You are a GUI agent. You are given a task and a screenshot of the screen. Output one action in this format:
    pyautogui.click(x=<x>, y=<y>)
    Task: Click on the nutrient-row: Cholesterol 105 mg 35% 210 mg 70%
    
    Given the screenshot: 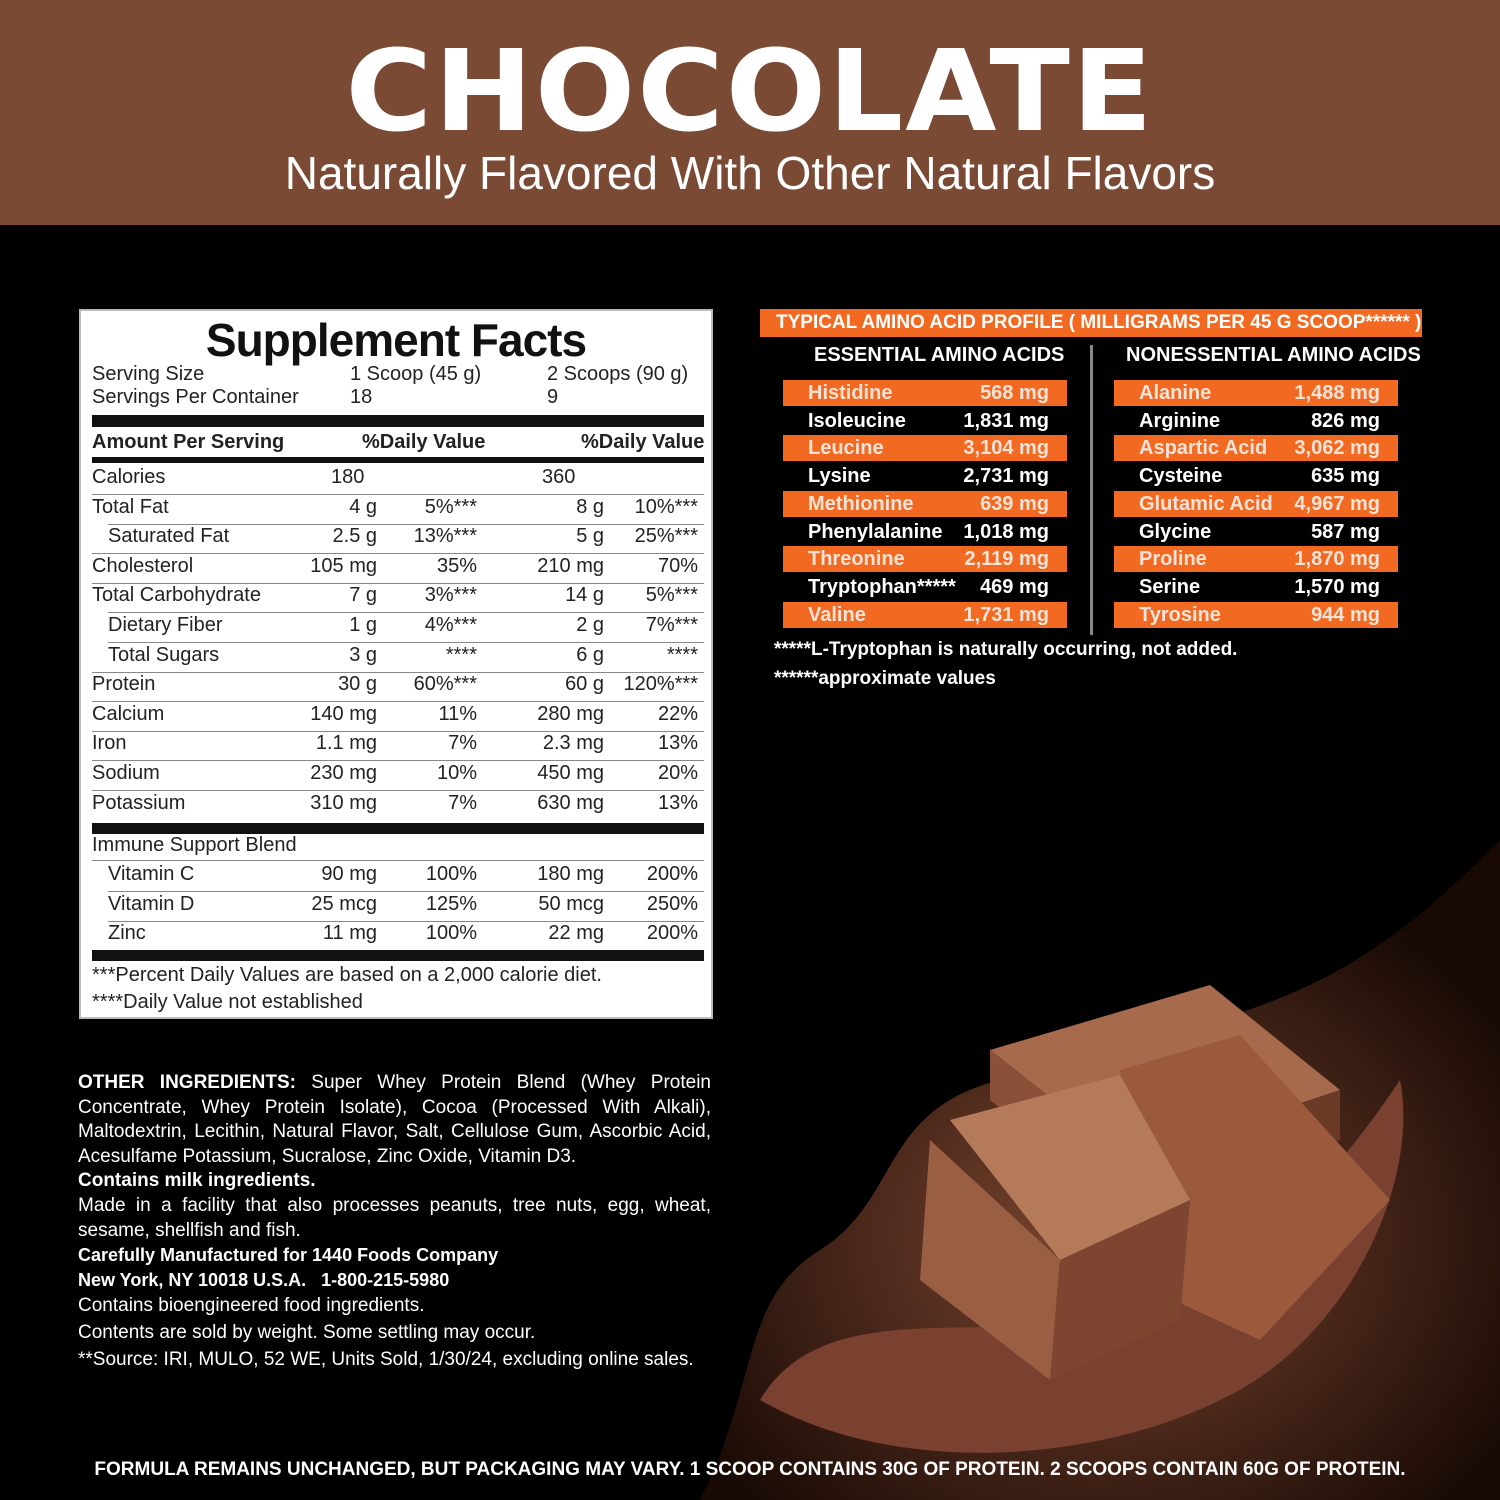 What is the action you would take?
    pyautogui.click(x=396, y=570)
    